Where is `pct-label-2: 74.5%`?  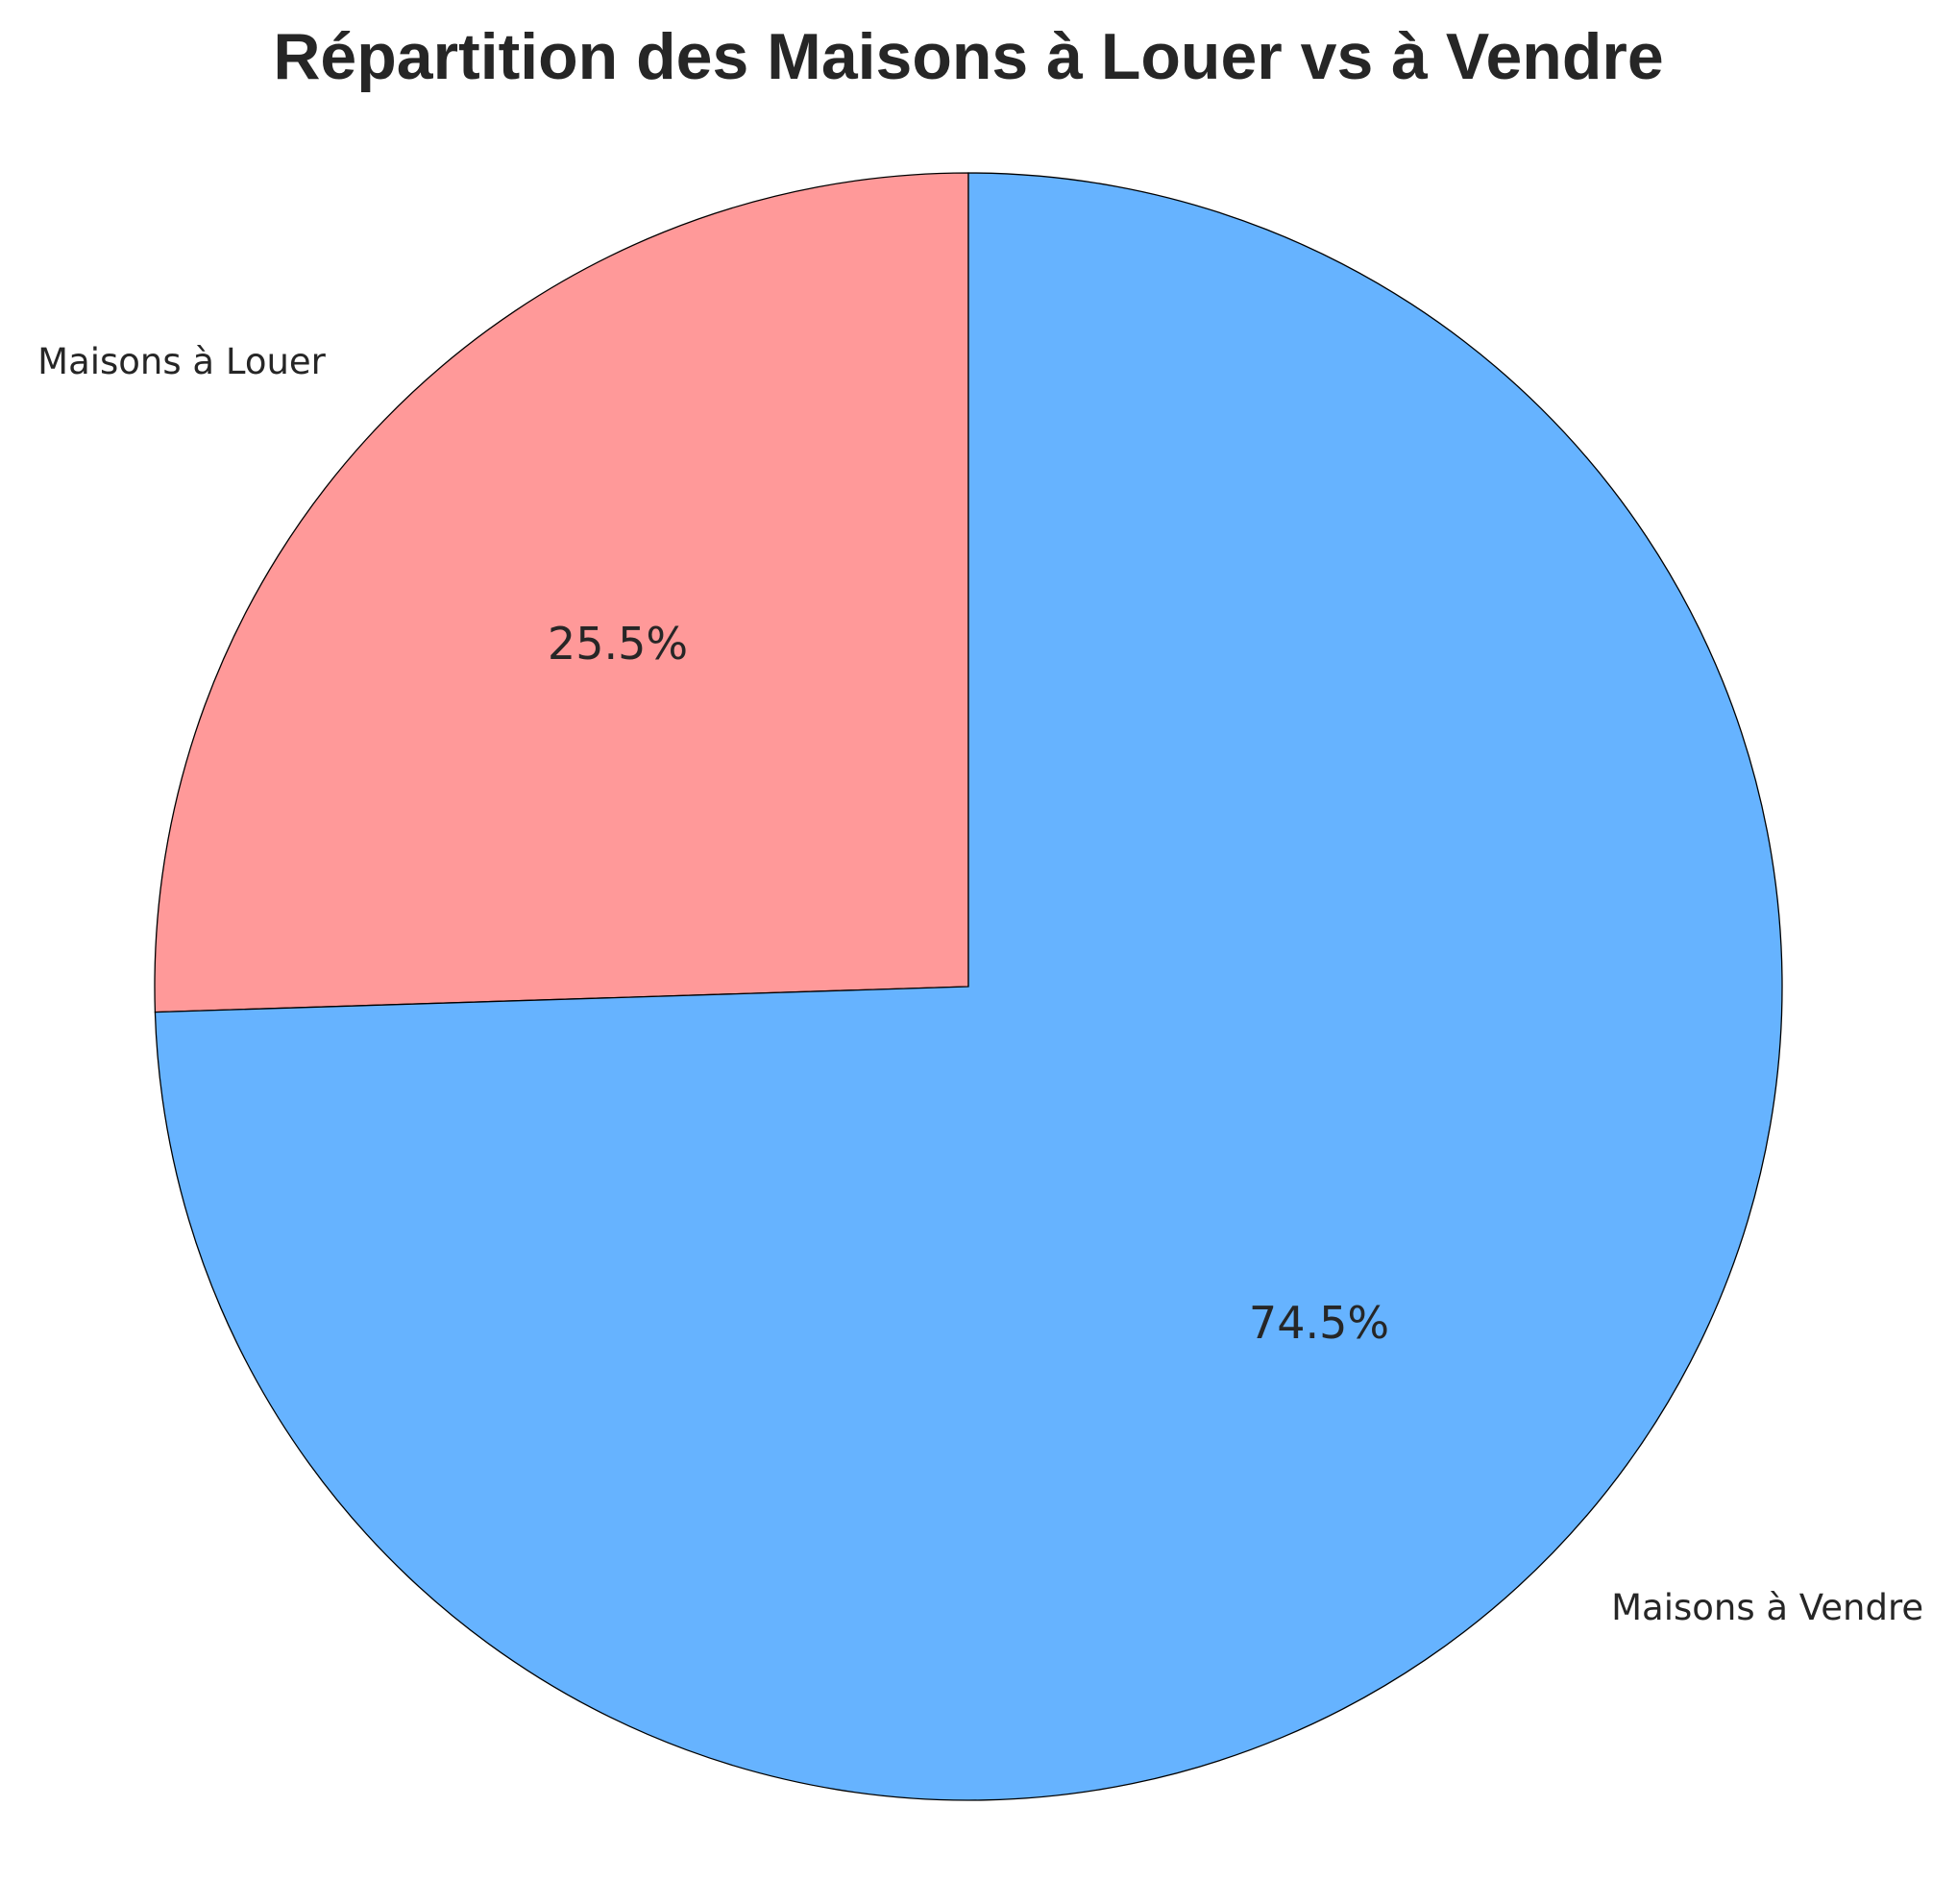
pct-label-2: 74.5% is located at coordinates (1319, 1323).